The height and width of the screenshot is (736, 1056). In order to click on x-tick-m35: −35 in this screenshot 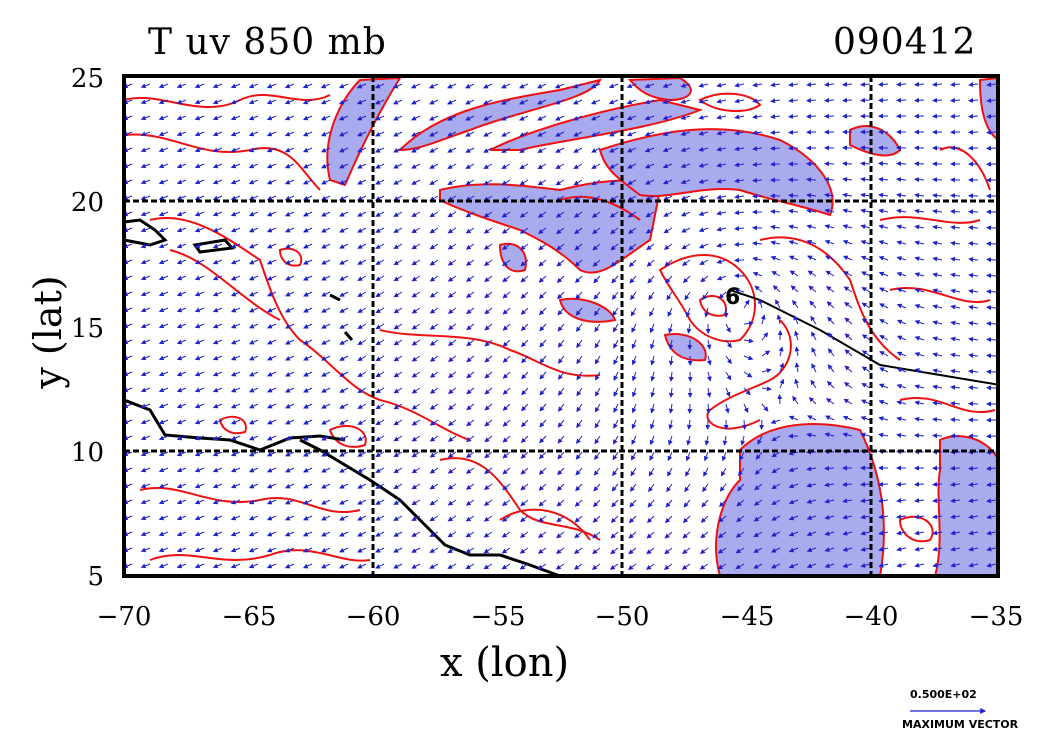, I will do `click(996, 617)`.